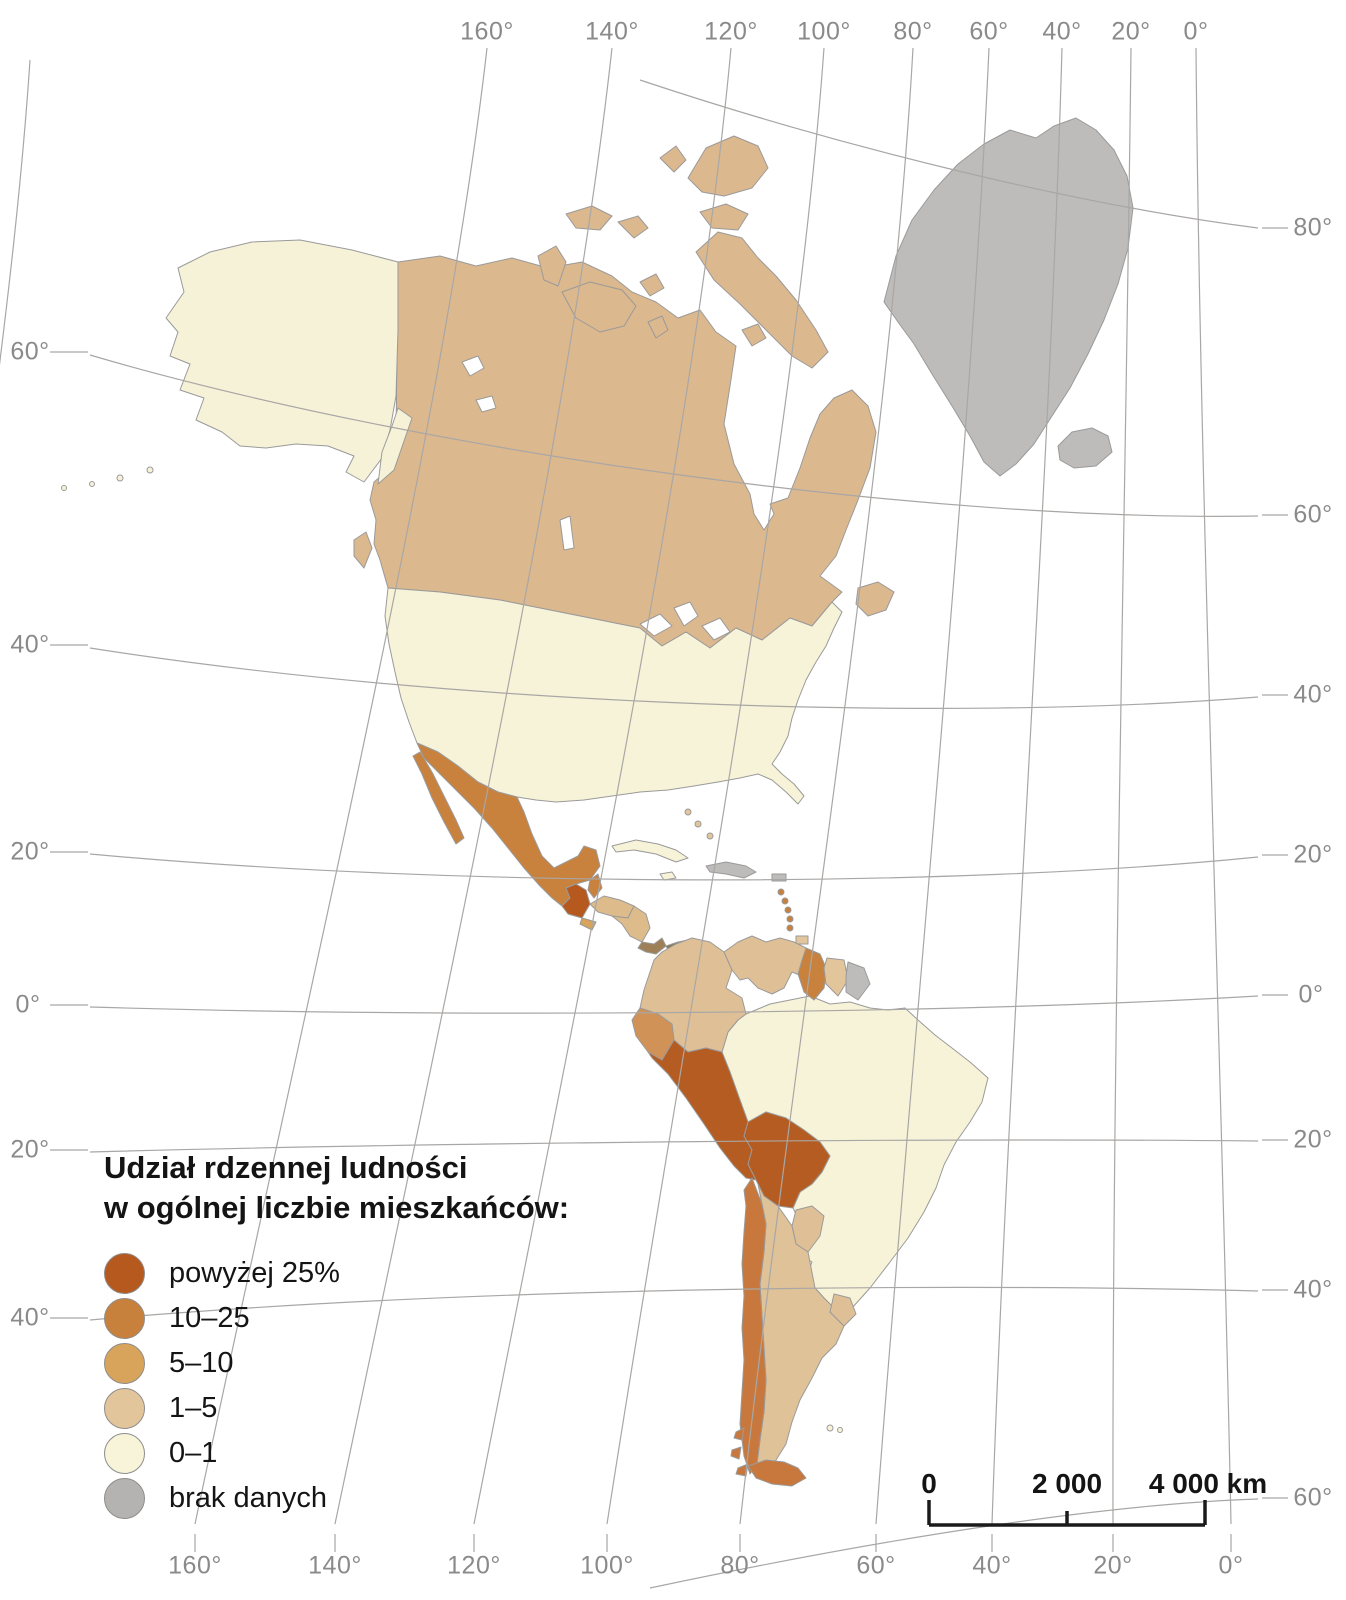 The width and height of the screenshot is (1346, 1600). What do you see at coordinates (1113, 1565) in the screenshot?
I see `lon-label-bottom-20: 20°` at bounding box center [1113, 1565].